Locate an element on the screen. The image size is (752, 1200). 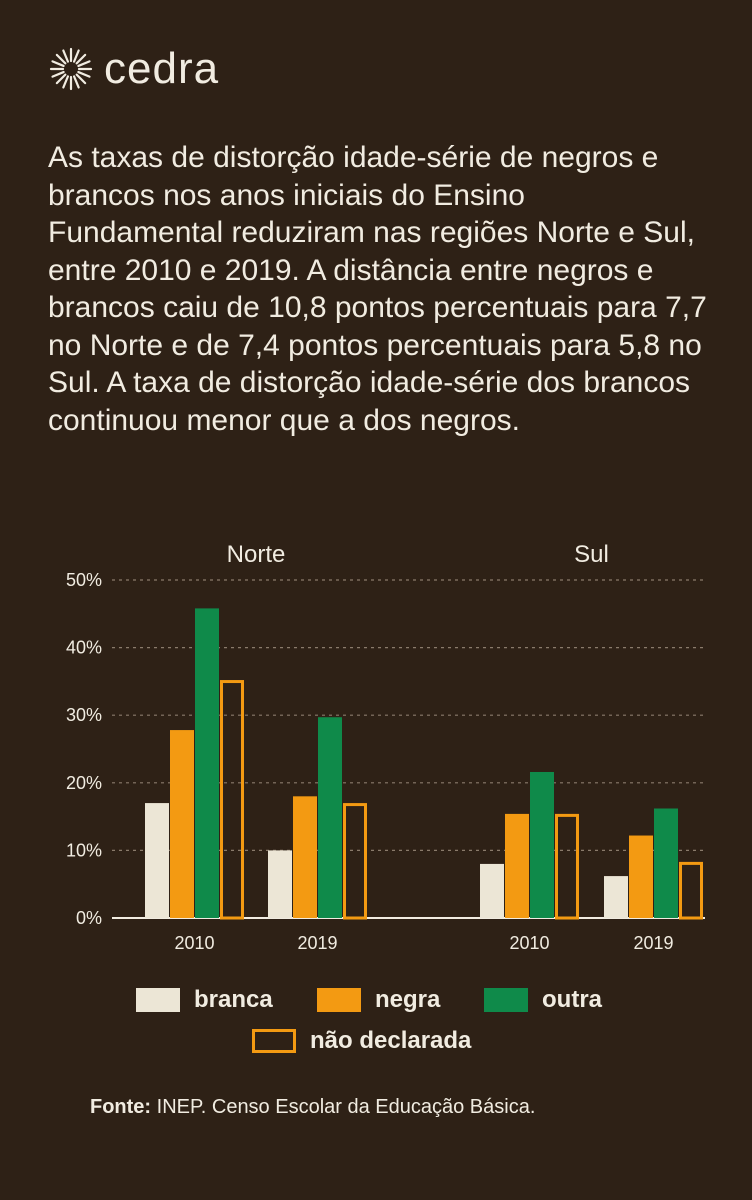
group-title-sul: Sul is located at coordinates (591, 554).